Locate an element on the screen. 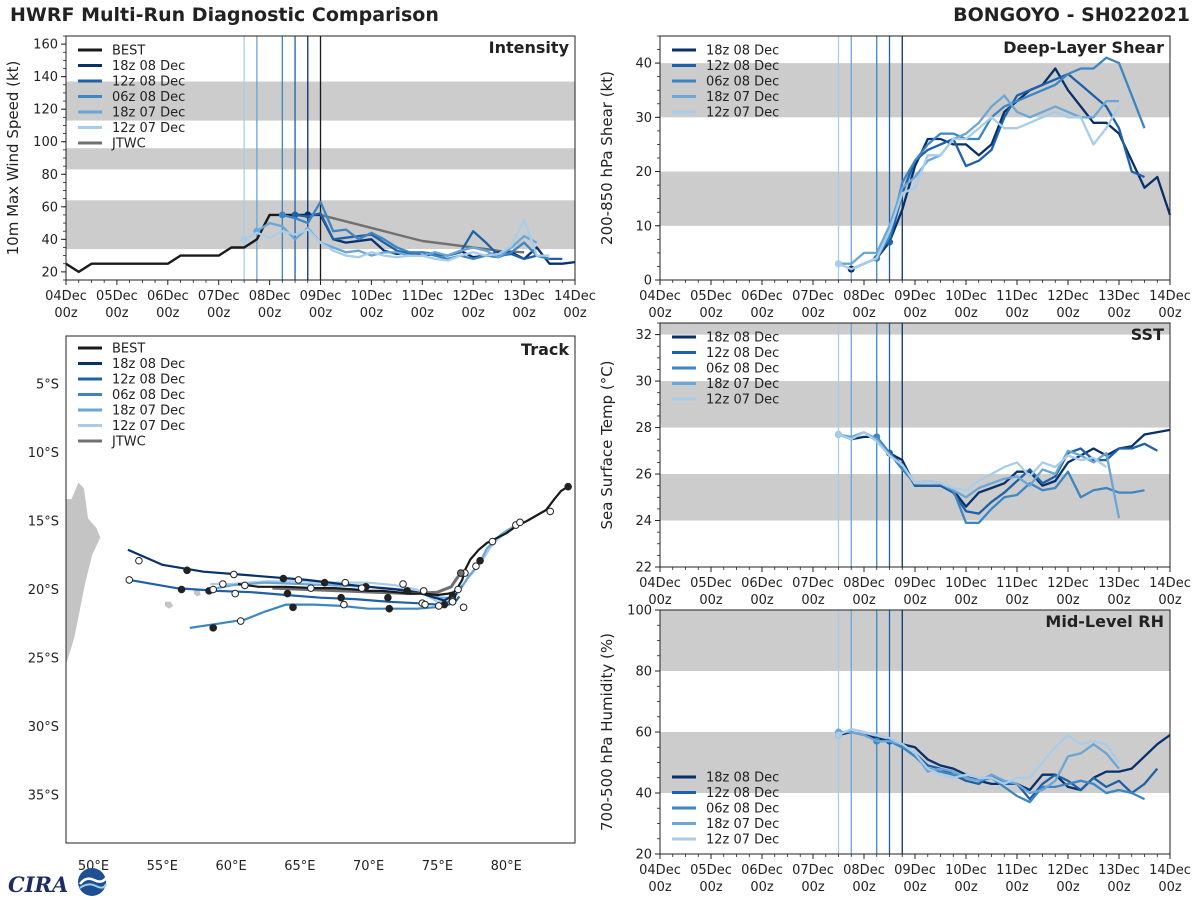  shear-xtick-label: 12Dec 00z is located at coordinates (1068, 305).